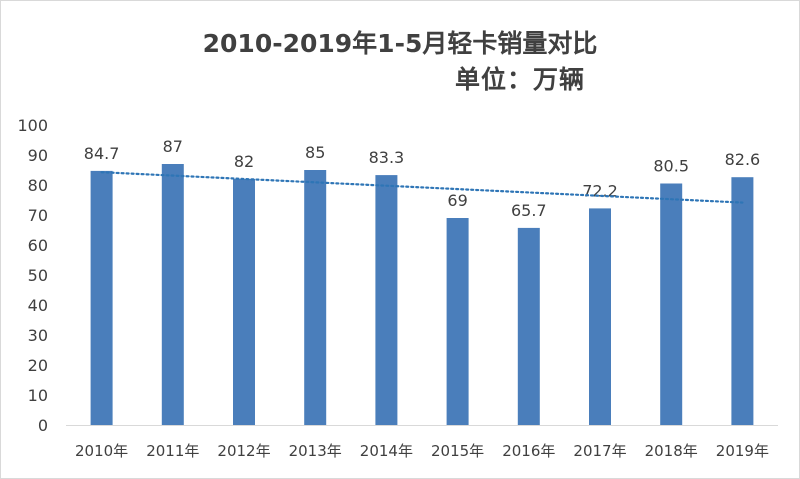 This screenshot has width=800, height=479. Describe the element at coordinates (315, 451) in the screenshot. I see `x-tick-label: 2013年` at that location.